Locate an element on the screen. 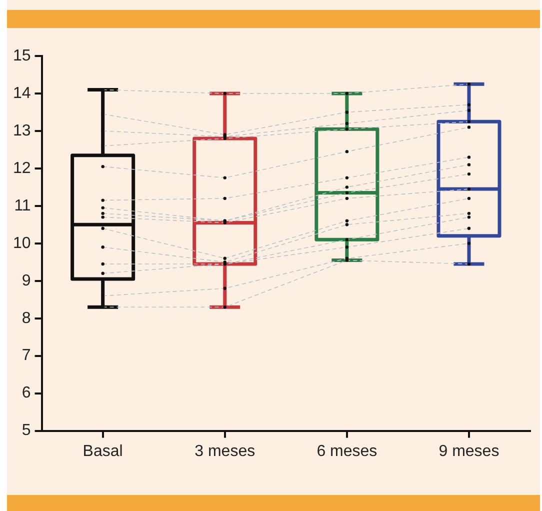 The height and width of the screenshot is (511, 542). y-tick-label: 14 is located at coordinates (22, 93).